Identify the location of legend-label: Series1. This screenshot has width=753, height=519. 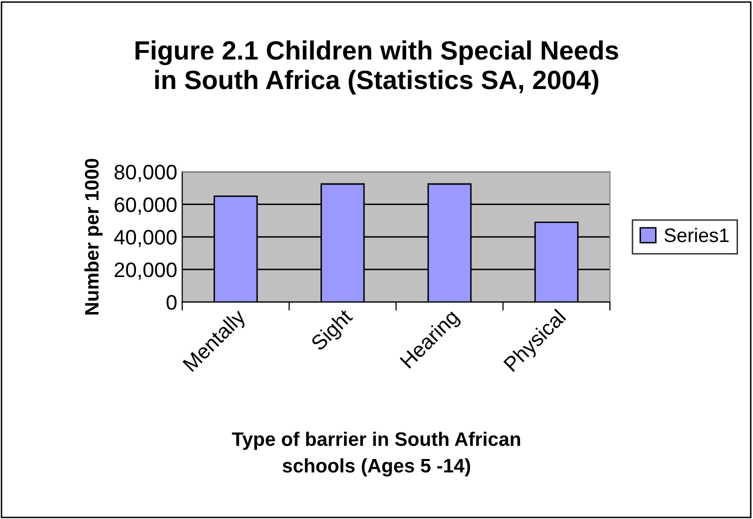
(696, 235).